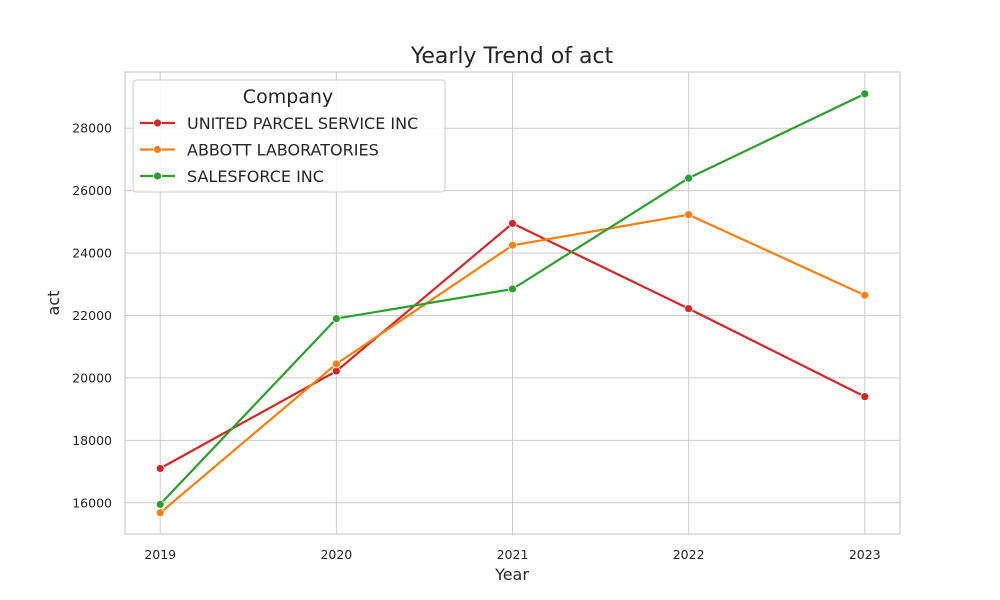  I want to click on y-tick-label: 24000, so click(92, 253).